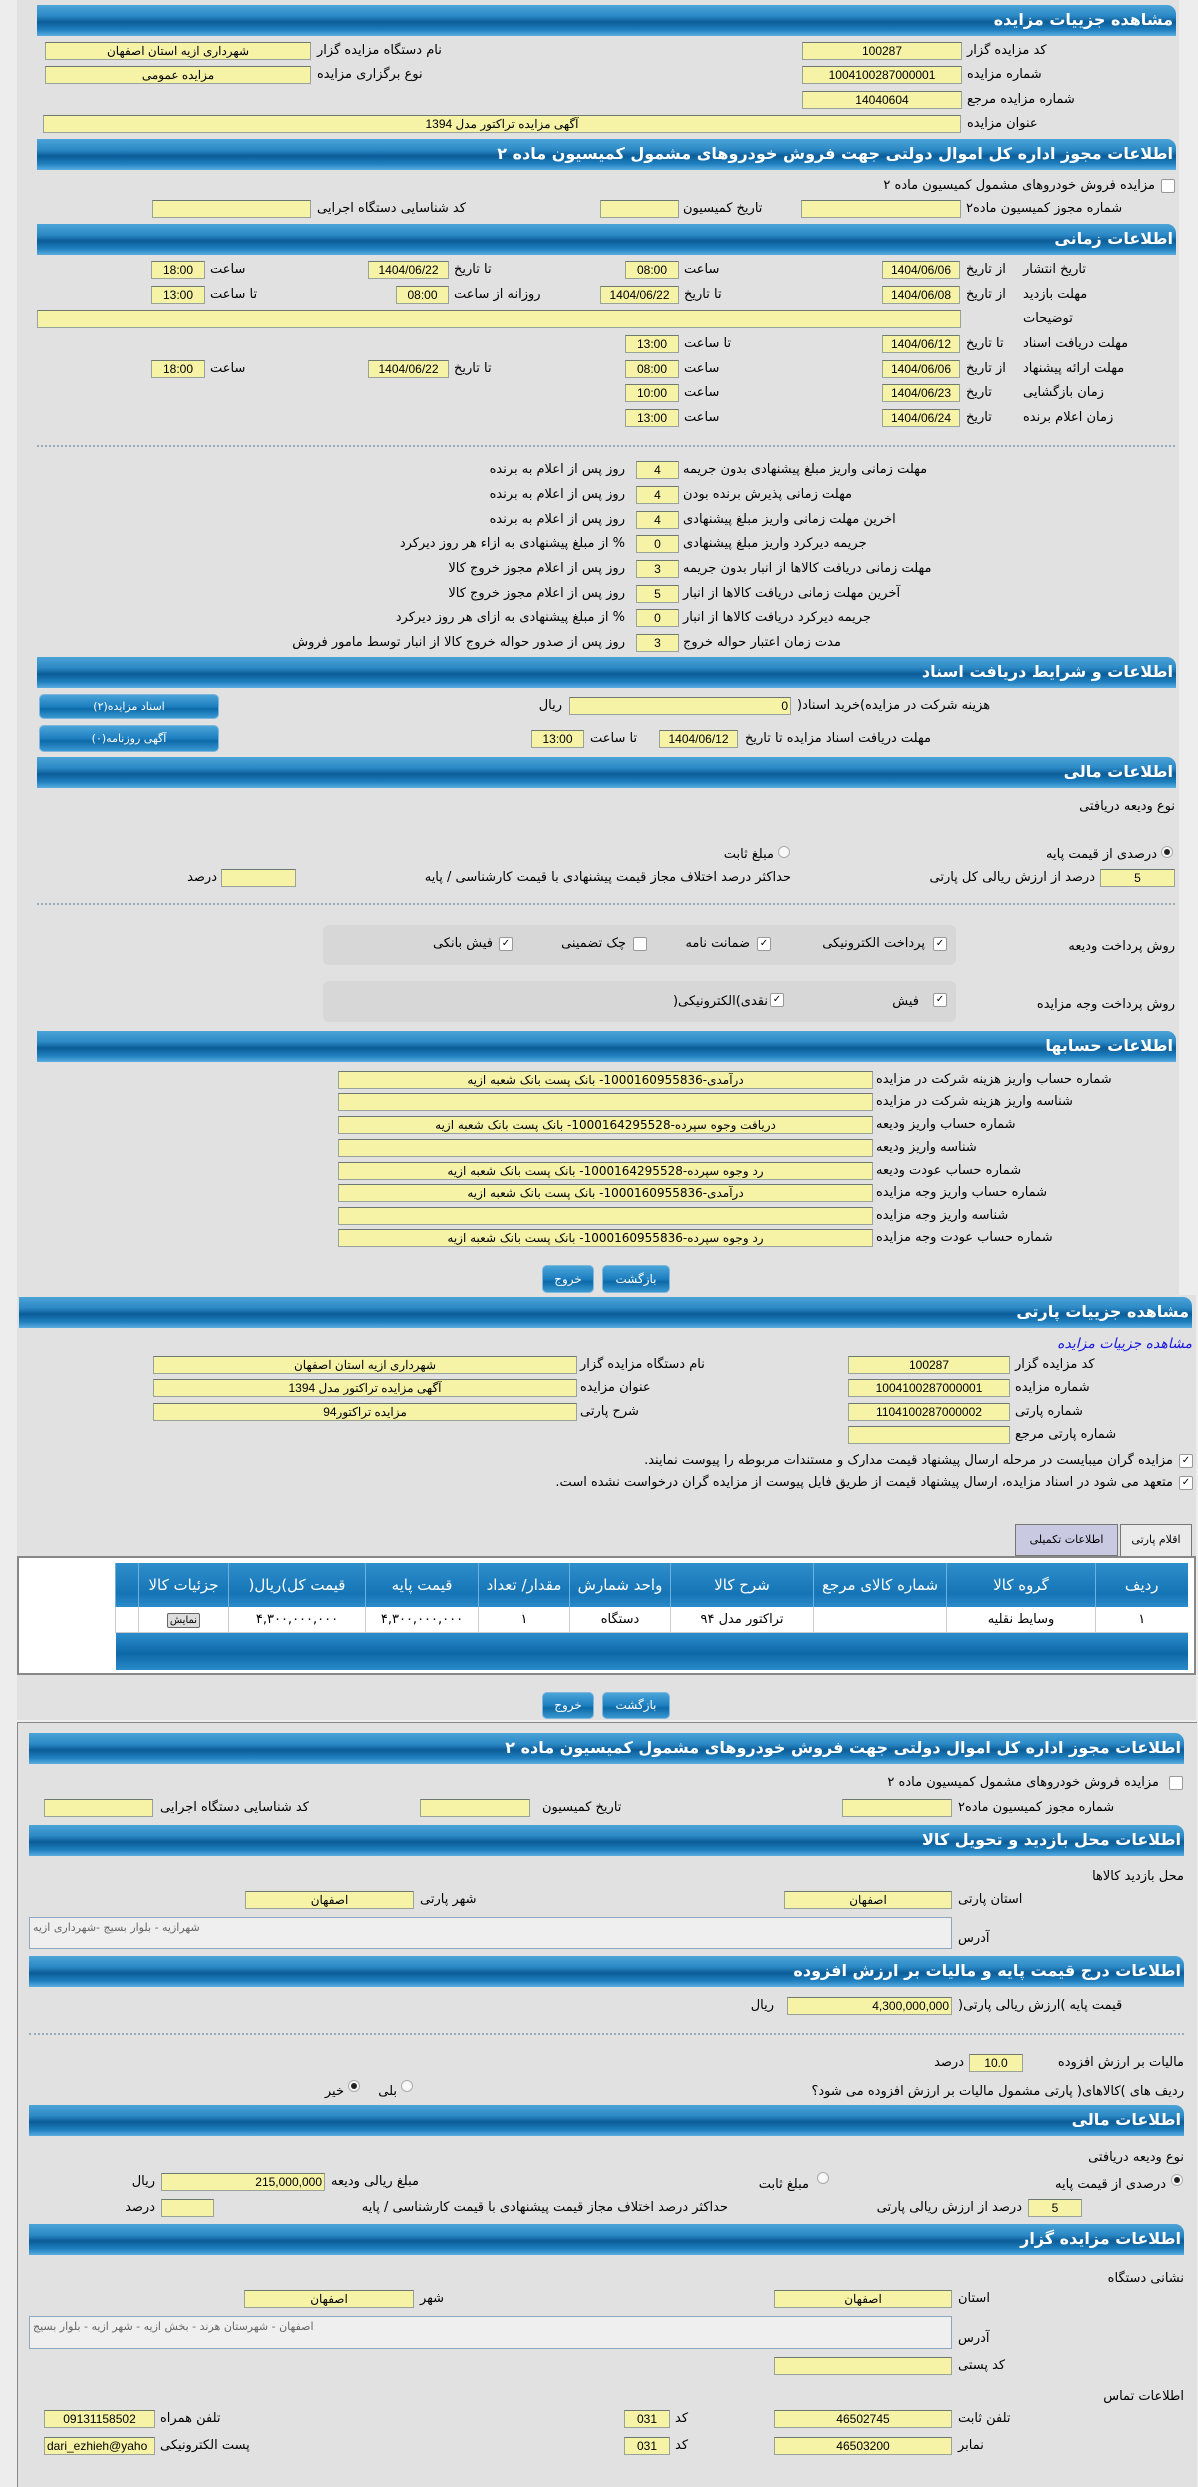 The width and height of the screenshot is (1198, 2487). What do you see at coordinates (502, 124) in the screenshot?
I see `auction-subject-field` at bounding box center [502, 124].